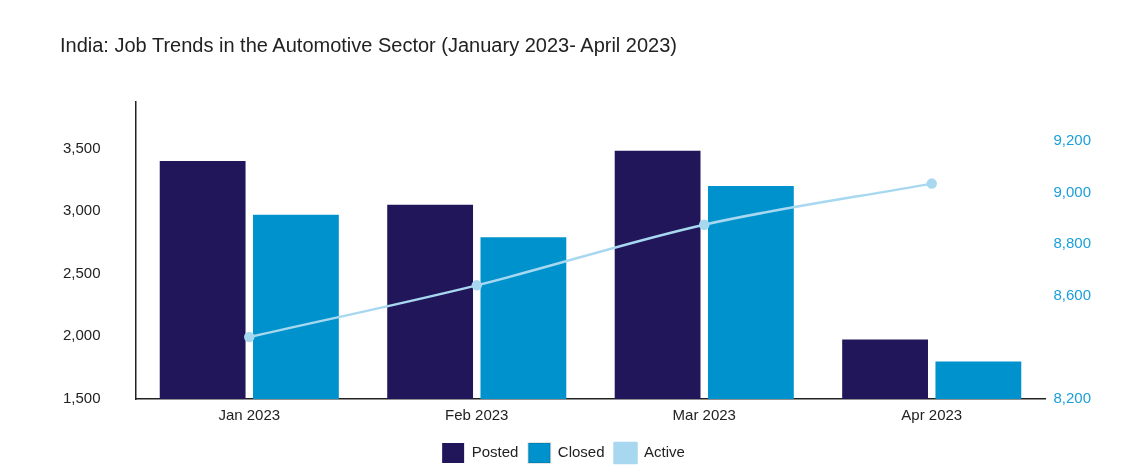 The width and height of the screenshot is (1147, 473). What do you see at coordinates (81, 210) in the screenshot?
I see `y-tick-label: 3,000` at bounding box center [81, 210].